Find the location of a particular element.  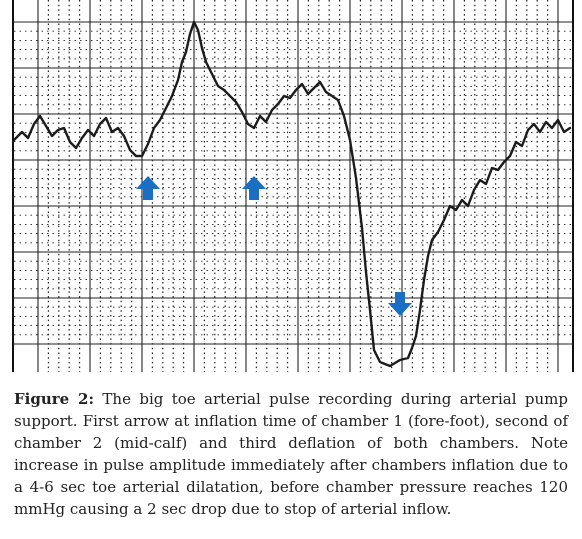

deflation-arrow-both-chambers is located at coordinates (400, 304).